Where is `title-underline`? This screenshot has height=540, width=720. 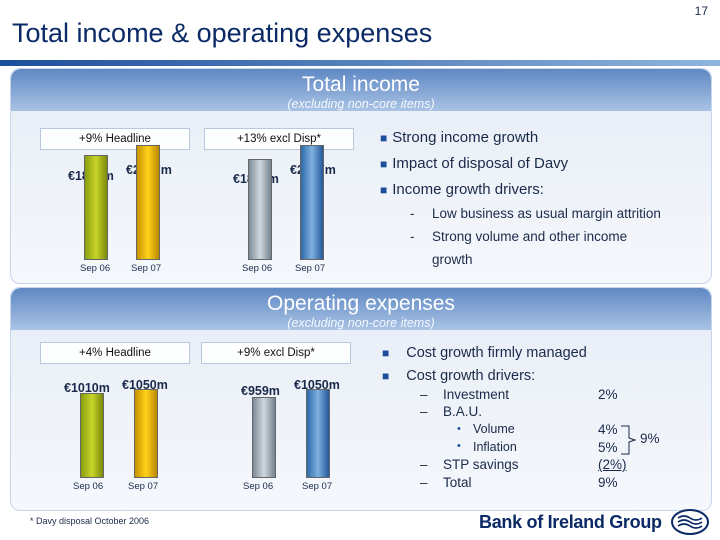
title-underline is located at coordinates (360, 63).